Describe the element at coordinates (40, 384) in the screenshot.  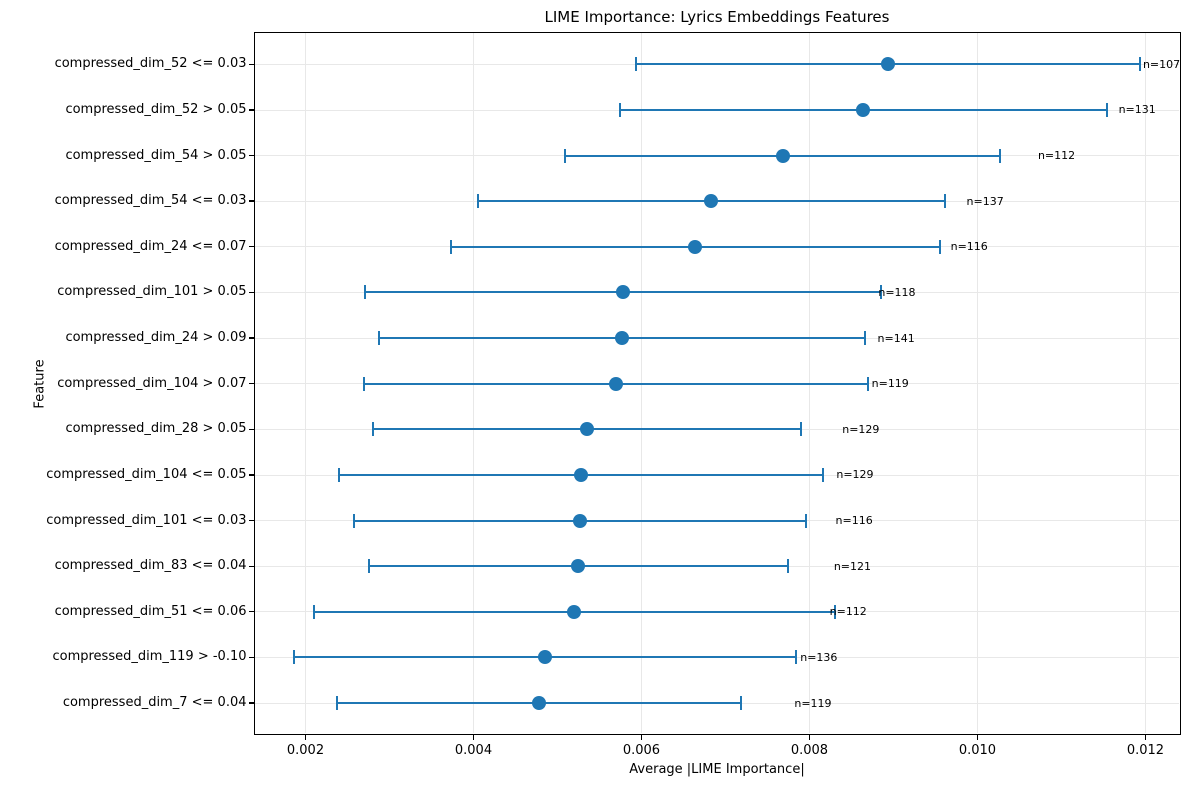
I see `y-axis-label: Feature` at that location.